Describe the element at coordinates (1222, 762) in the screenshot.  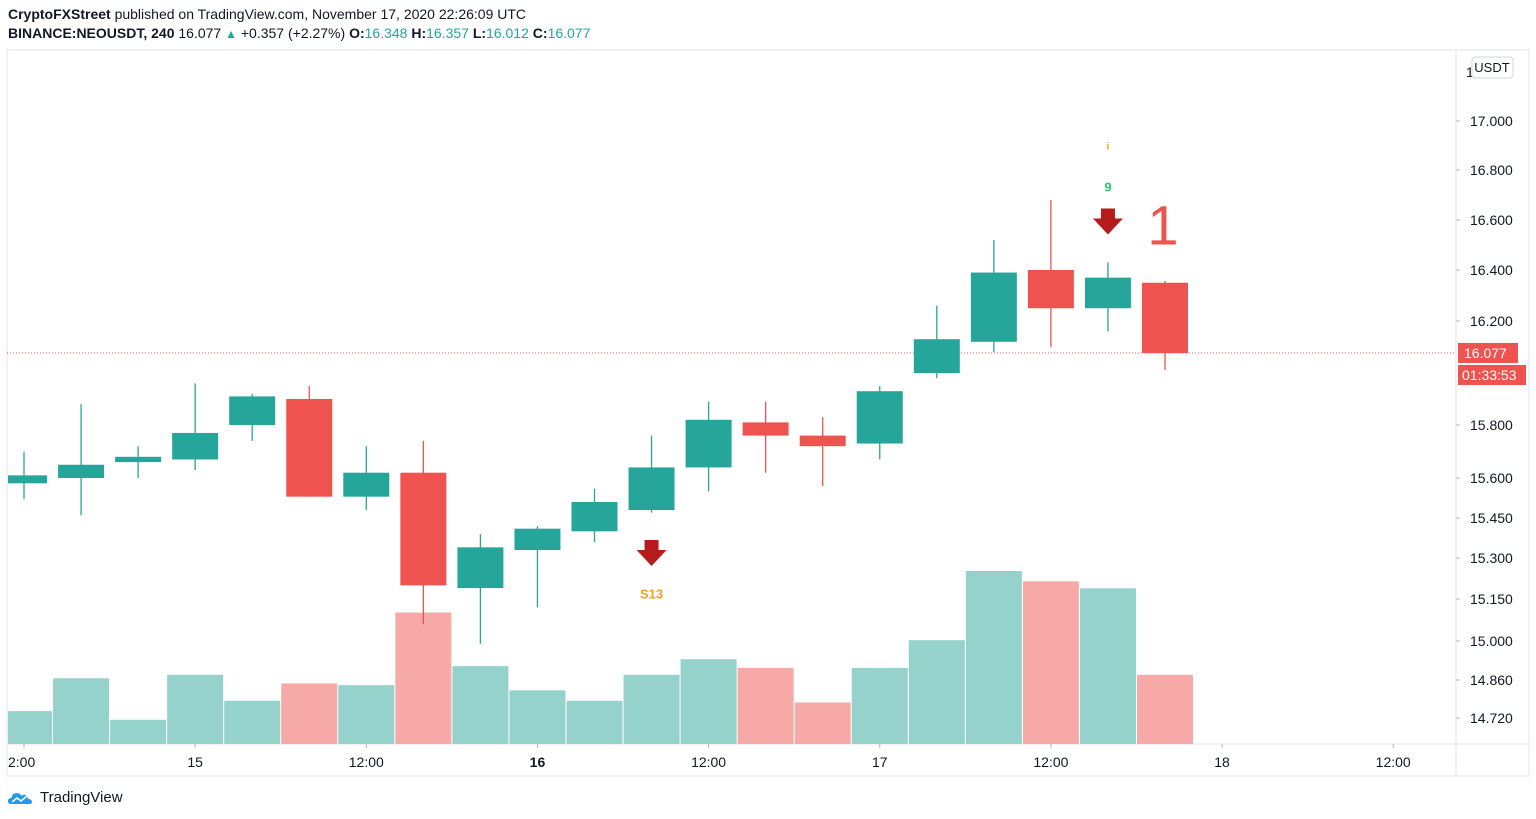
I see `x-tick-label: 18` at that location.